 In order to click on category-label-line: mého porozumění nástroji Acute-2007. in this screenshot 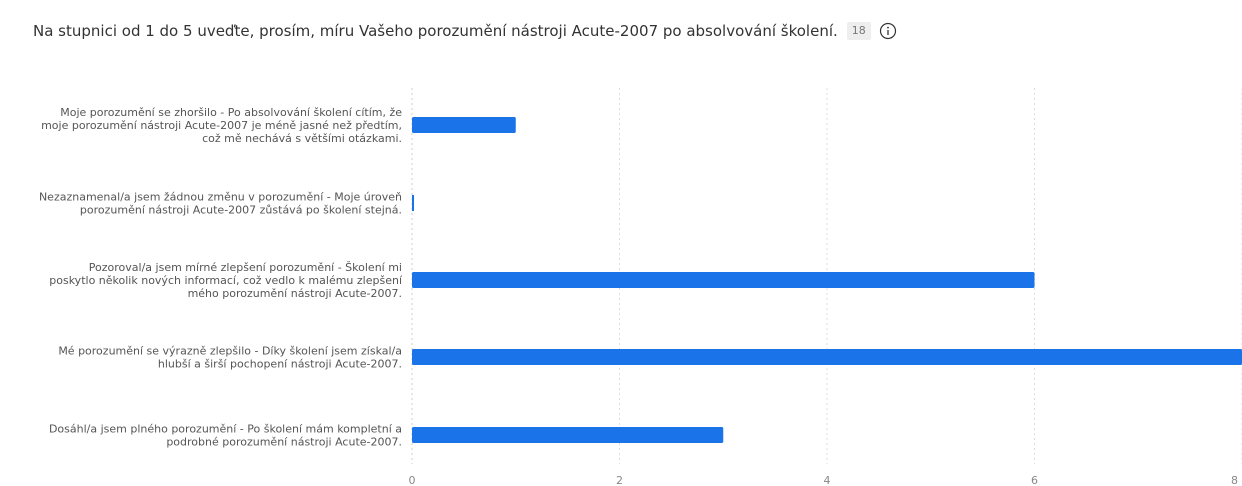, I will do `click(295, 293)`.